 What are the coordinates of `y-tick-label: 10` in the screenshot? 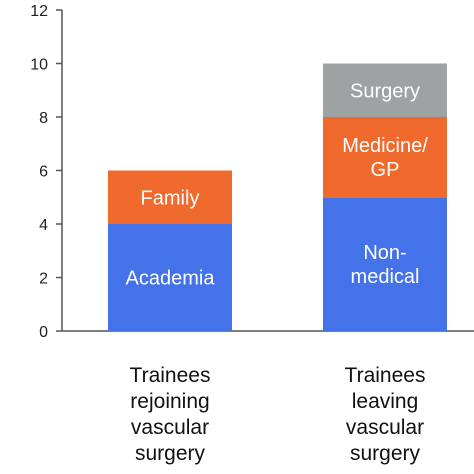 It's located at (39, 65).